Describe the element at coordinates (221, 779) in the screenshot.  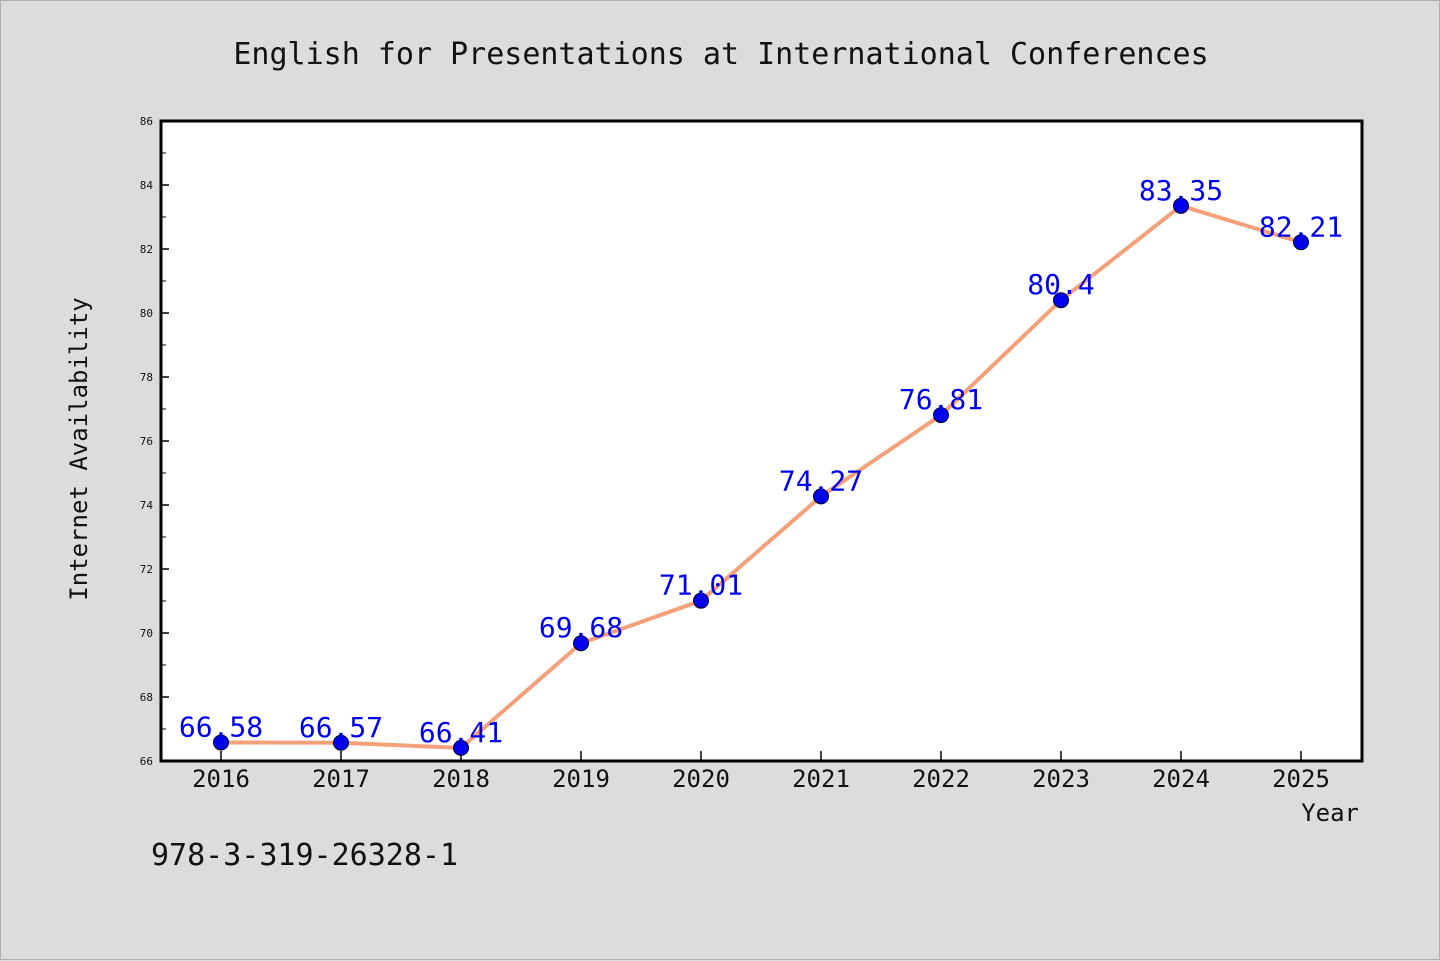
I see `x-tick-label: 2016` at that location.